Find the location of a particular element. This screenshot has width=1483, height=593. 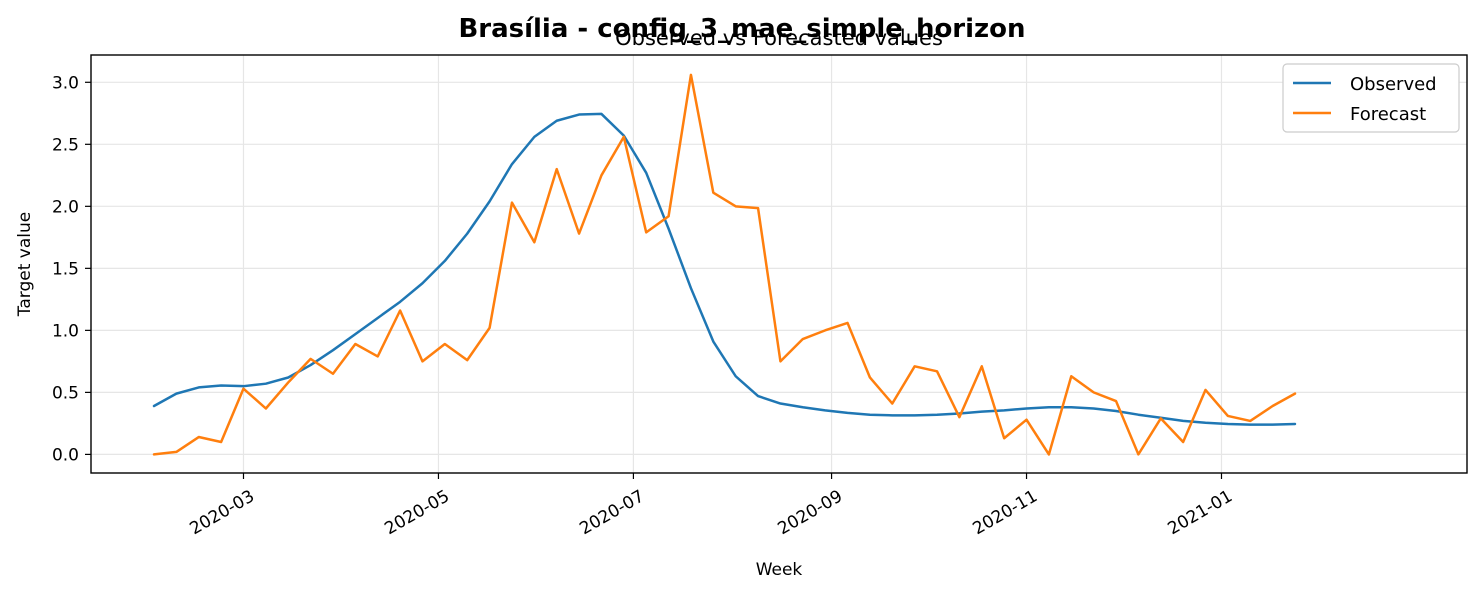

legend-label-observed: Observed is located at coordinates (1393, 84).